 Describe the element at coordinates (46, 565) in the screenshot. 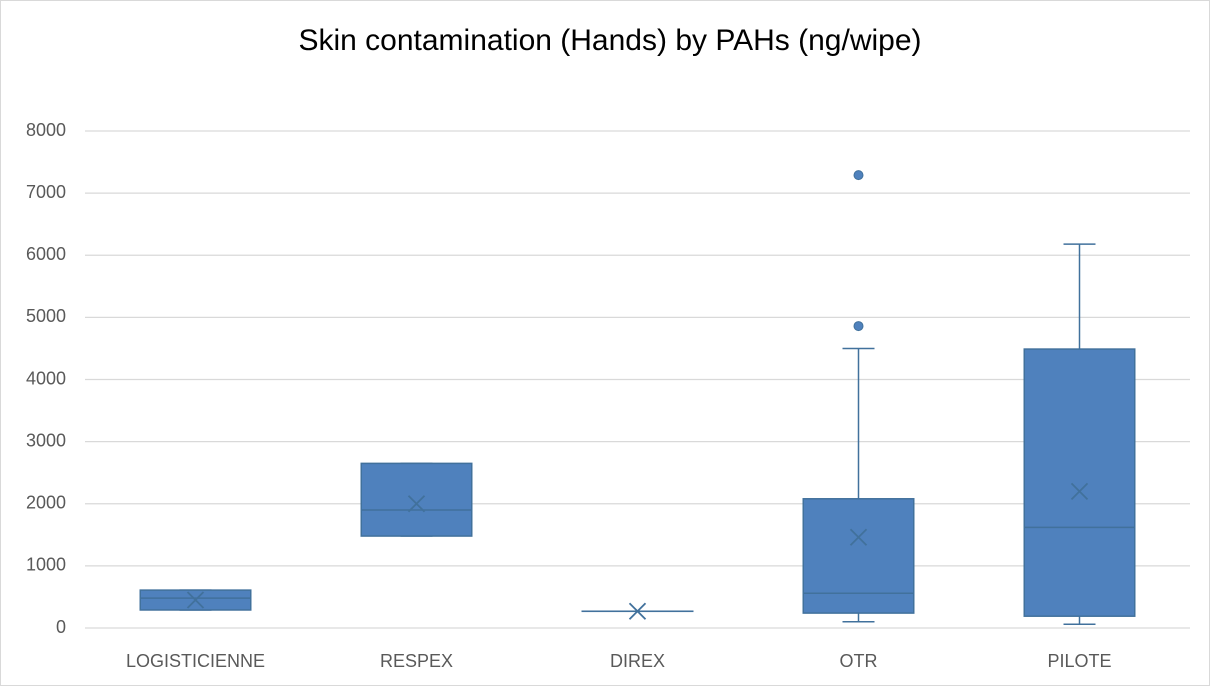

I see `y-tick-label: 1000` at that location.